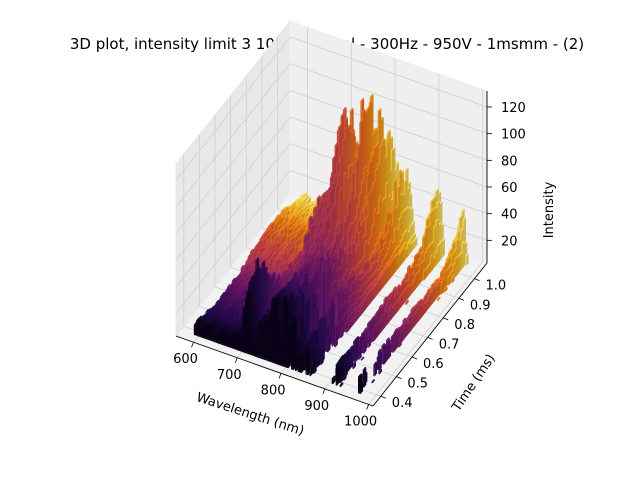  I want to click on z-tick-label: 60, so click(509, 188).